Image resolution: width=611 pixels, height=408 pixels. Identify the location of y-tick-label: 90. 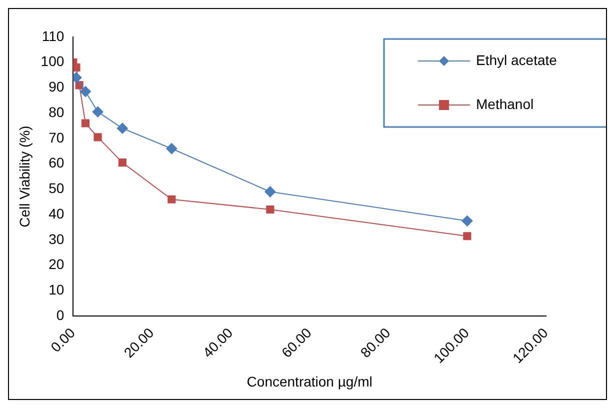
(56, 86).